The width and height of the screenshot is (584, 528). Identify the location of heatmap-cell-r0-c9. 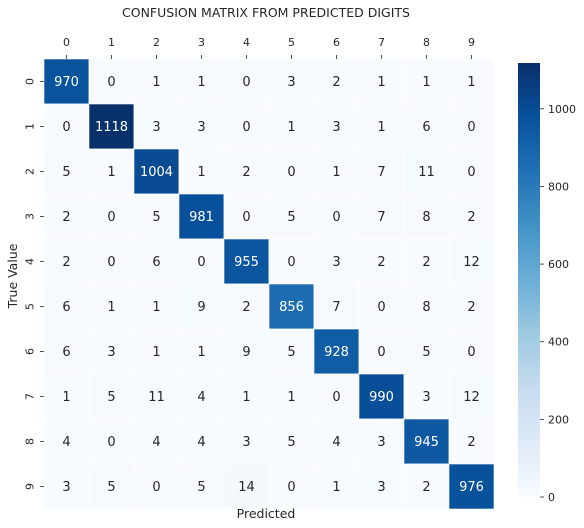
(471, 81).